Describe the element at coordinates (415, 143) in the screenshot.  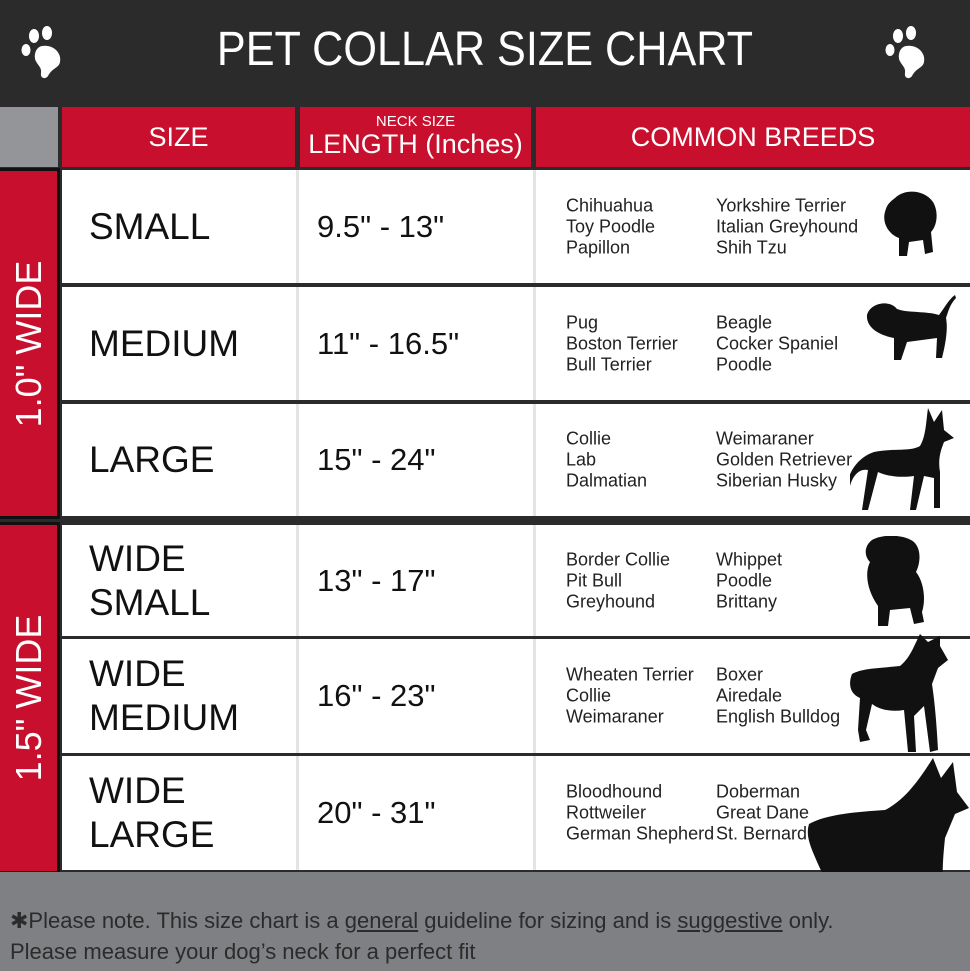
I see `header-length-label: LENGTH (Inches)` at that location.